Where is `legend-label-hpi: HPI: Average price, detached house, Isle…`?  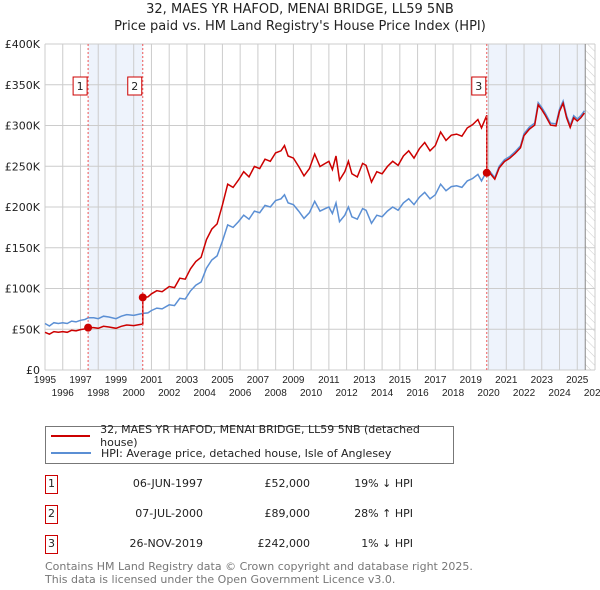 legend-label-hpi: HPI: Average price, detached house, Isle… is located at coordinates (246, 453).